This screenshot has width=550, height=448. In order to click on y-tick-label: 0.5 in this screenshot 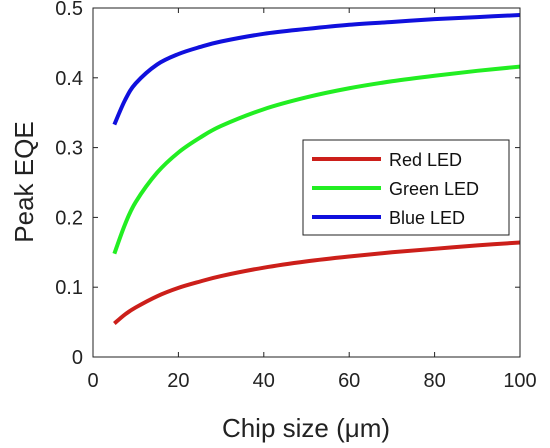, I will do `click(69, 10)`.